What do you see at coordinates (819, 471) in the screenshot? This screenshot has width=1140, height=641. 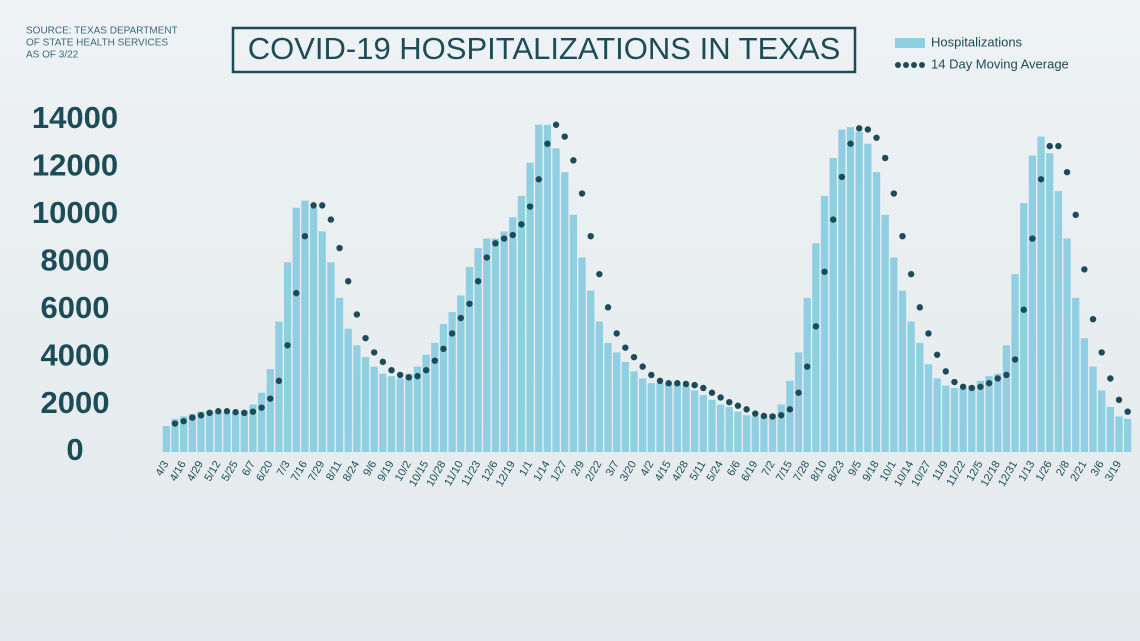 I see `x-tick-label: 8/10` at bounding box center [819, 471].